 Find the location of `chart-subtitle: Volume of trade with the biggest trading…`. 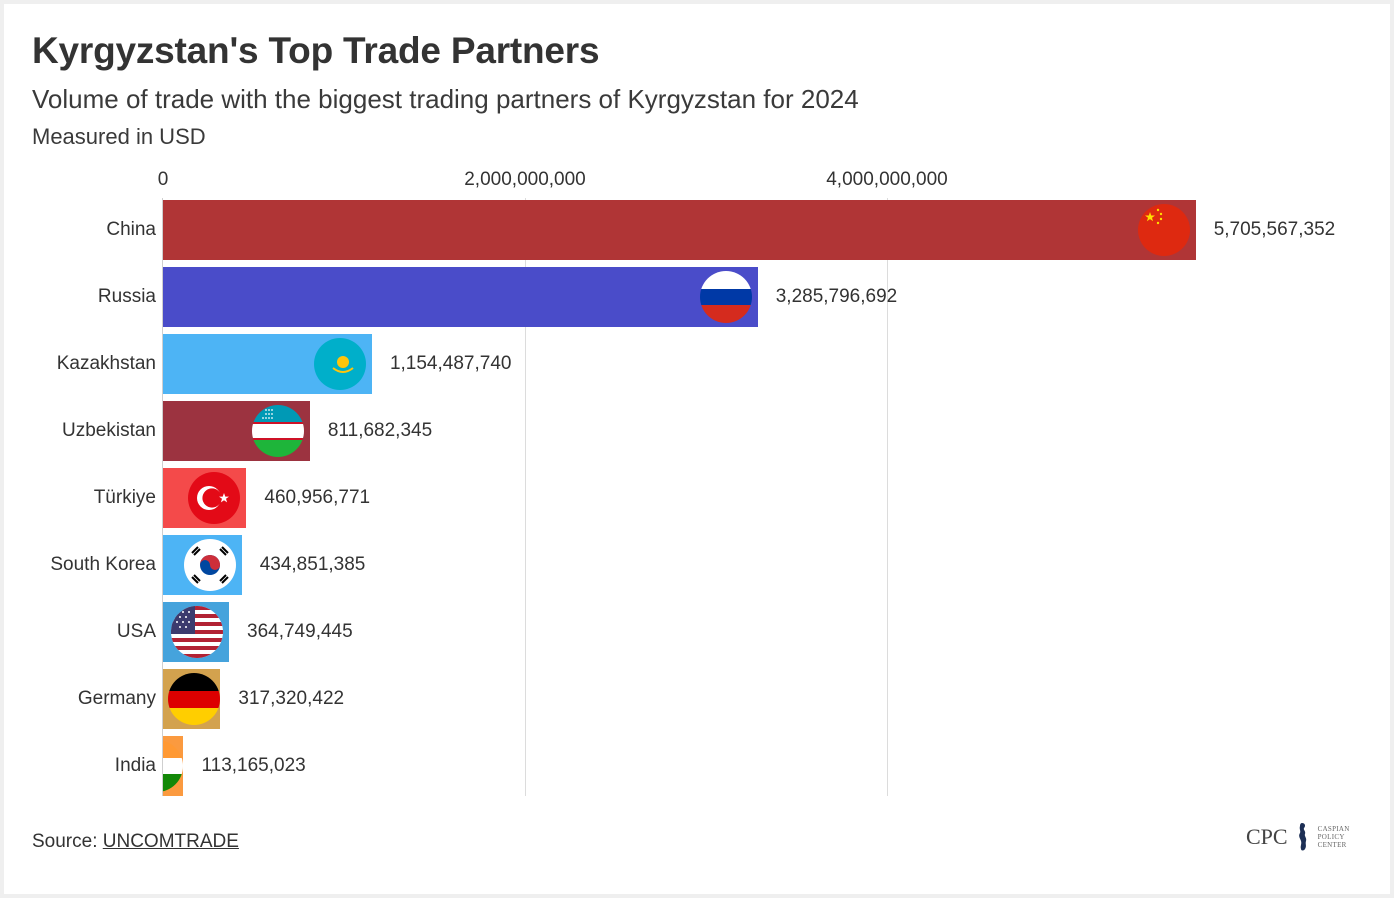

chart-subtitle: Volume of trade with the biggest trading… is located at coordinates (445, 99).